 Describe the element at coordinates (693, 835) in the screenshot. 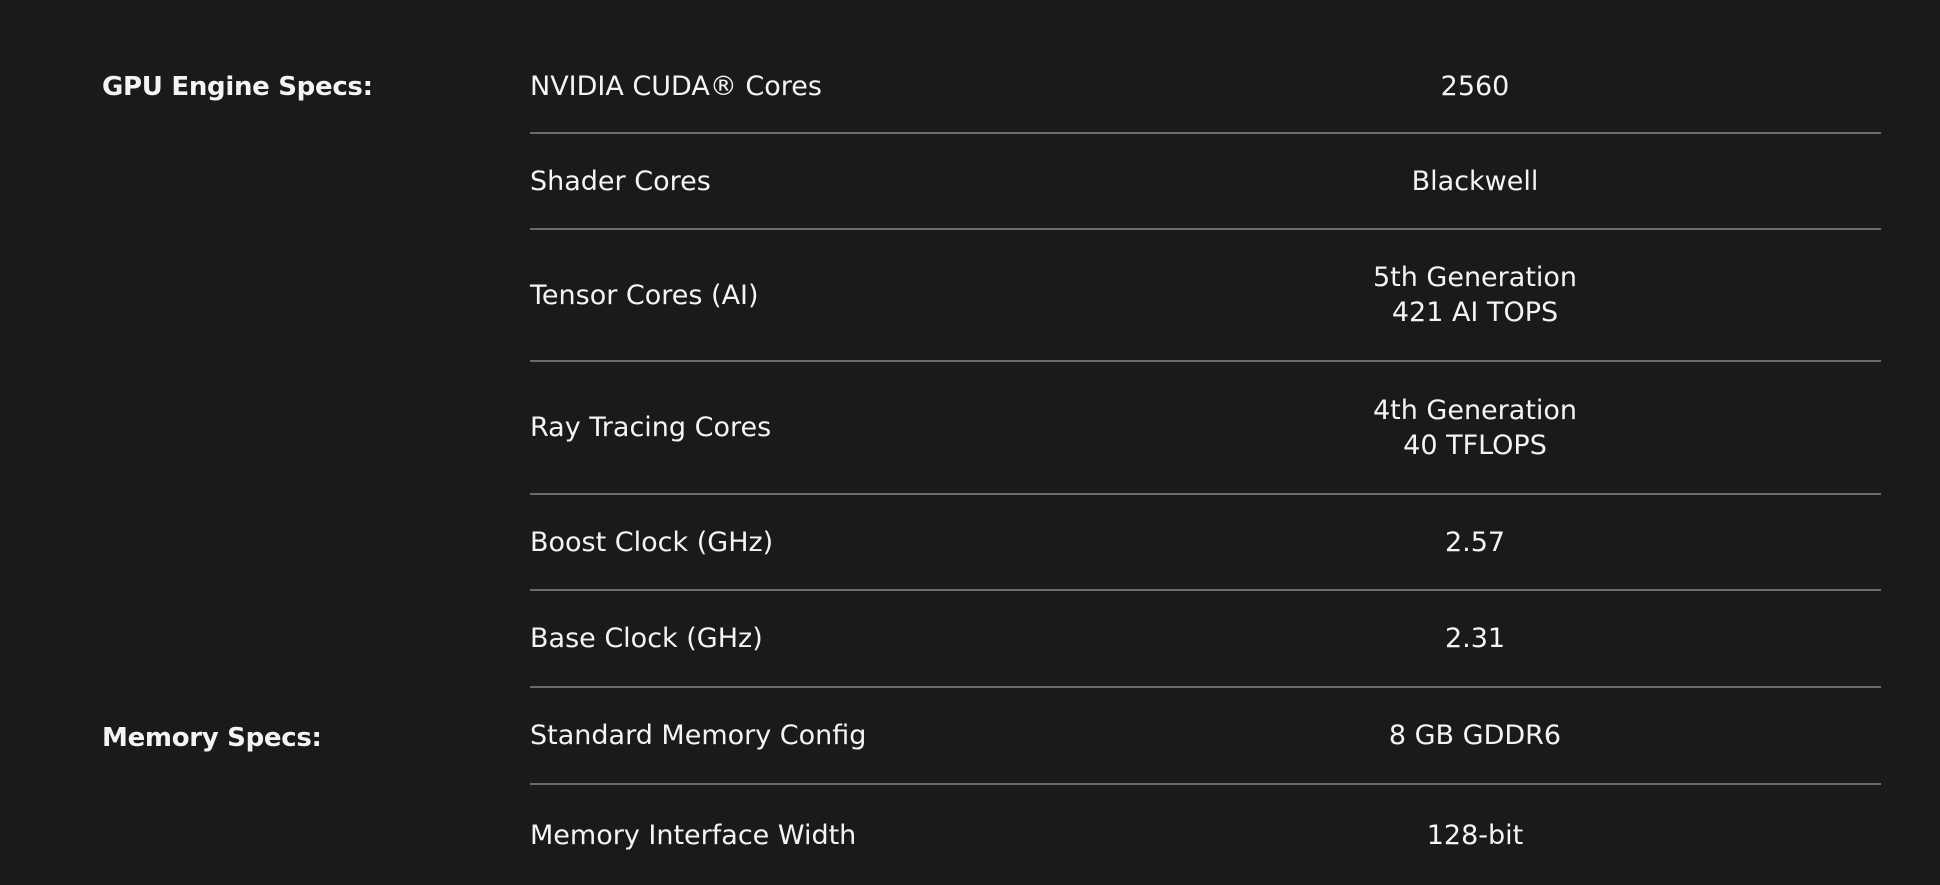

I see `spec-name: Memory Interface Width` at that location.